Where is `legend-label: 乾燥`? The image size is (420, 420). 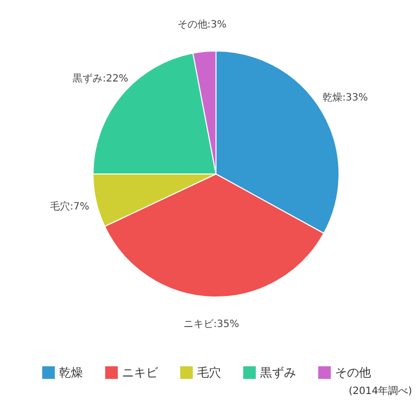
legend-label: 乾燥 is located at coordinates (71, 373).